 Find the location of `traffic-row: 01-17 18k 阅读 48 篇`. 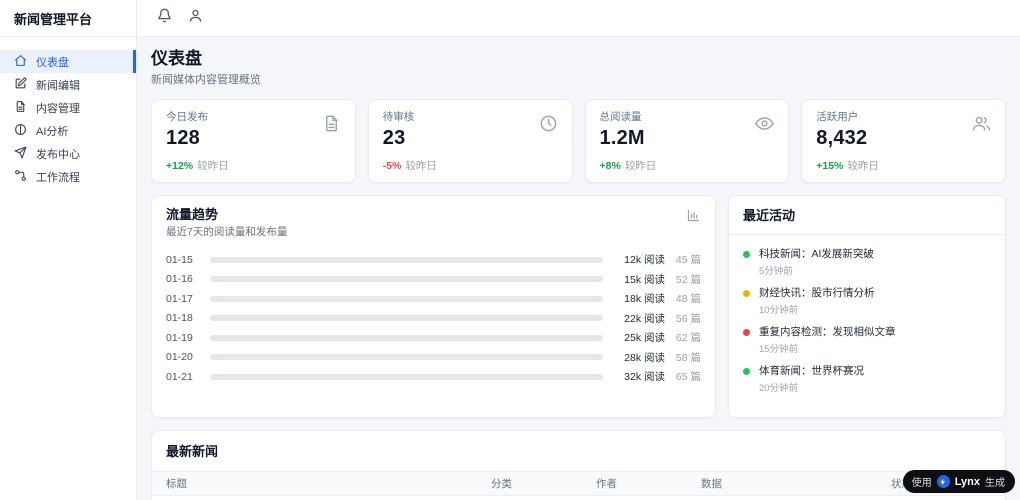

traffic-row: 01-17 18k 阅读 48 篇 is located at coordinates (433, 299).